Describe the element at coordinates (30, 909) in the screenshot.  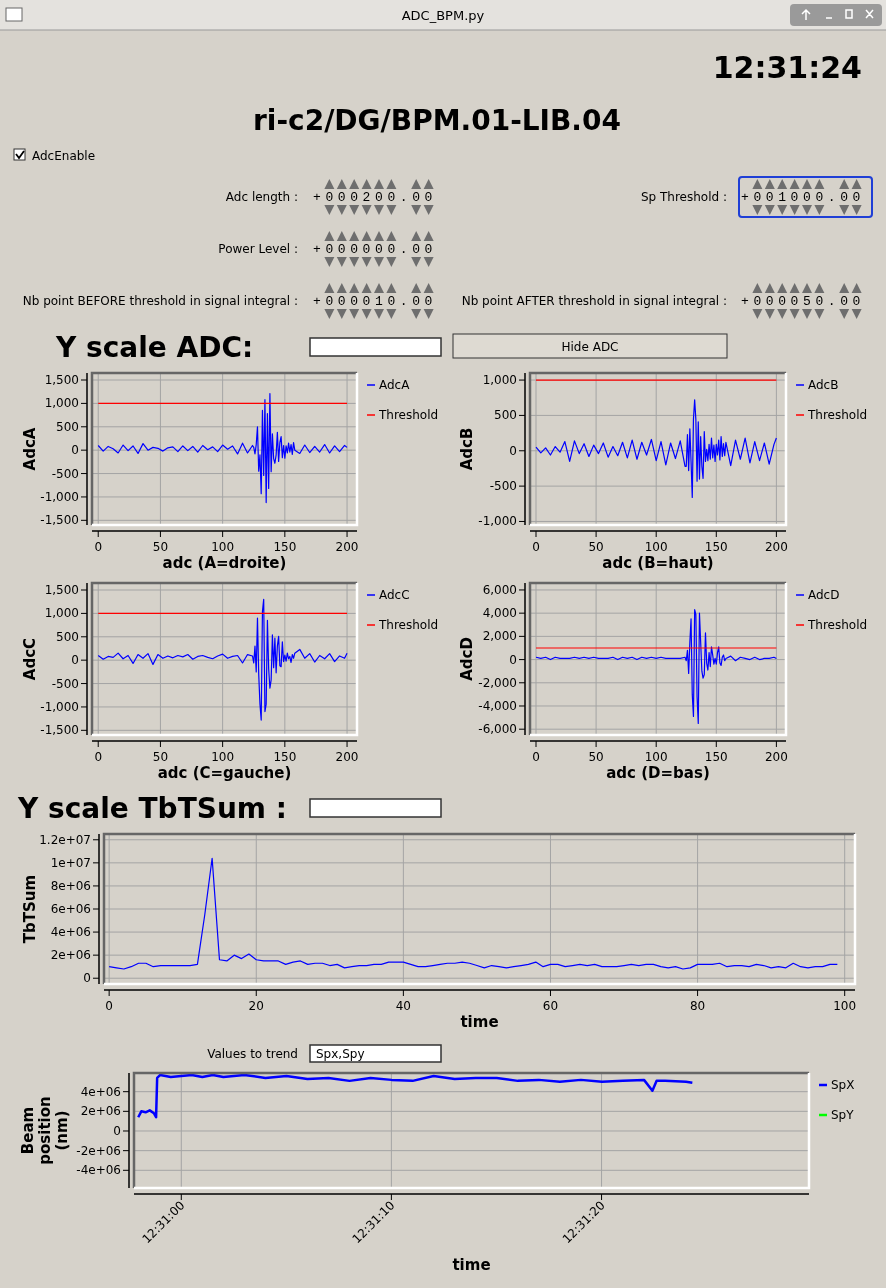
I see `y-axis-title: TbTSum` at that location.